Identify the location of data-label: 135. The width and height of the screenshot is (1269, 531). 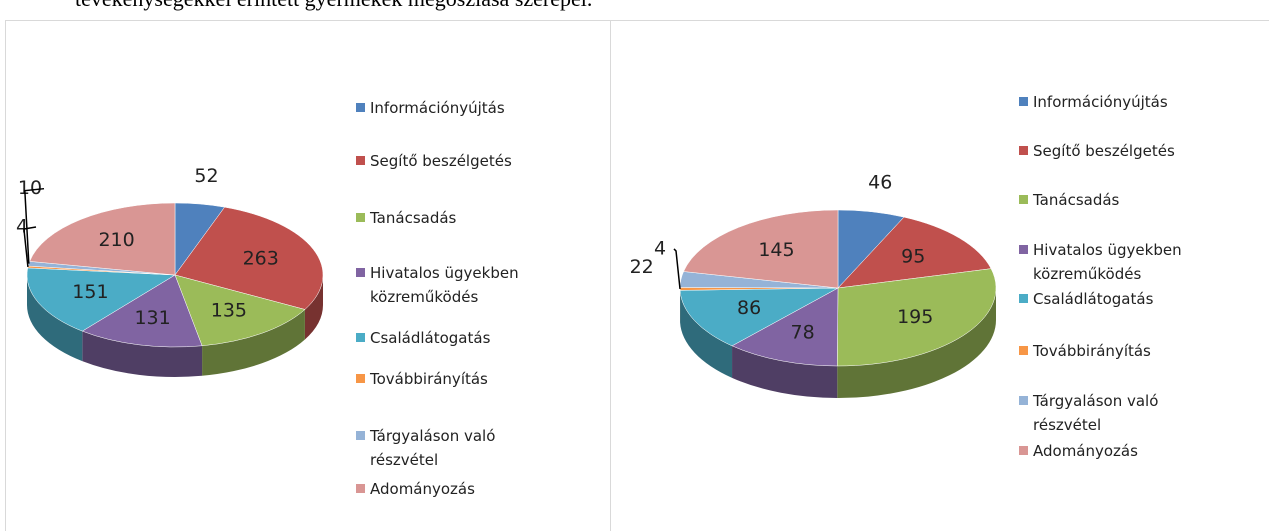
(229, 311).